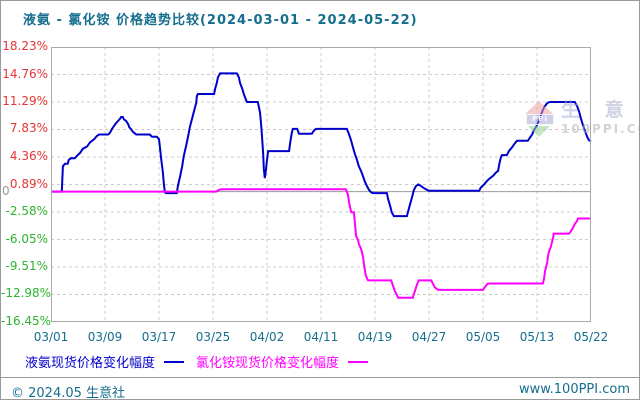 The height and width of the screenshot is (400, 640). What do you see at coordinates (28, 155) in the screenshot?
I see `y-tick-label: 4.36%` at bounding box center [28, 155].